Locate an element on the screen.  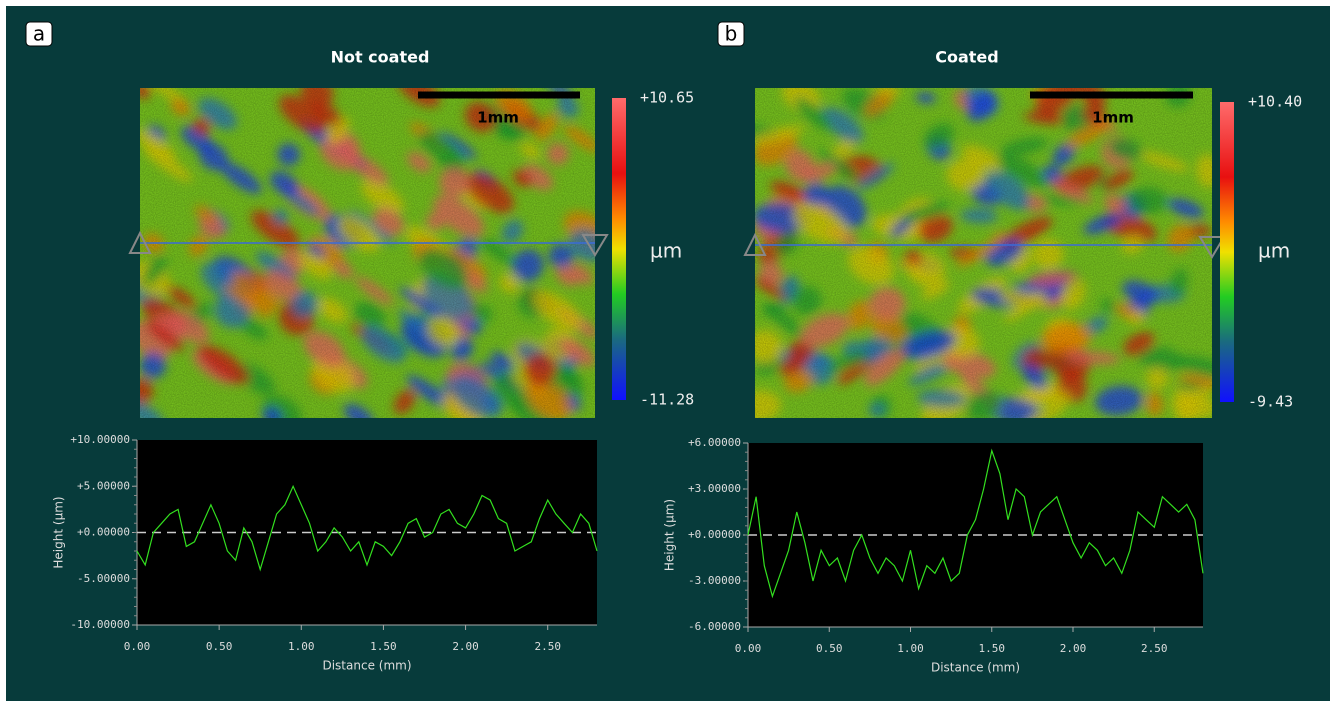
panel-label: a is located at coordinates (39, 34).